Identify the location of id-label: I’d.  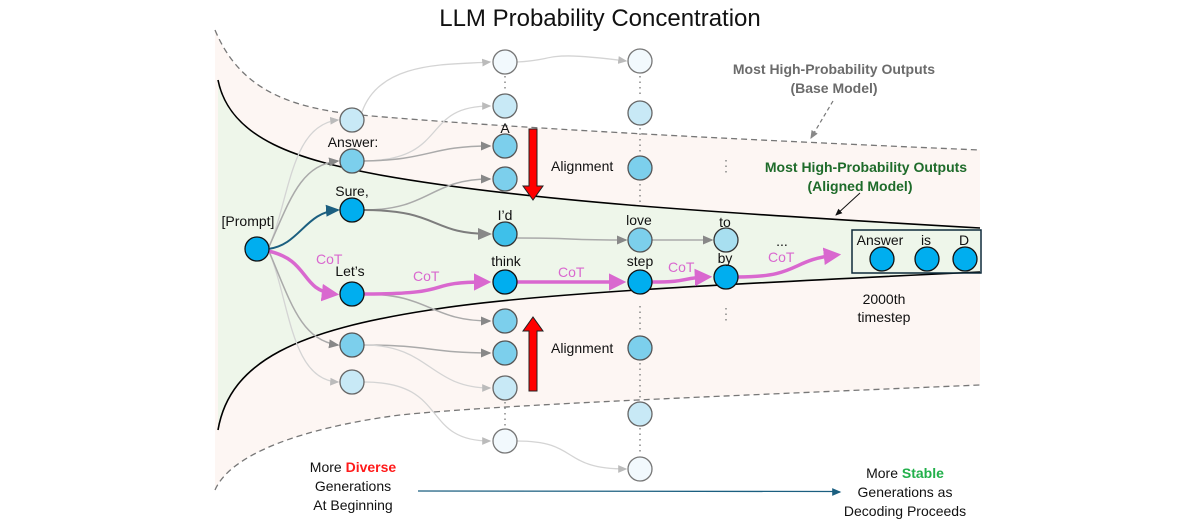
(505, 215).